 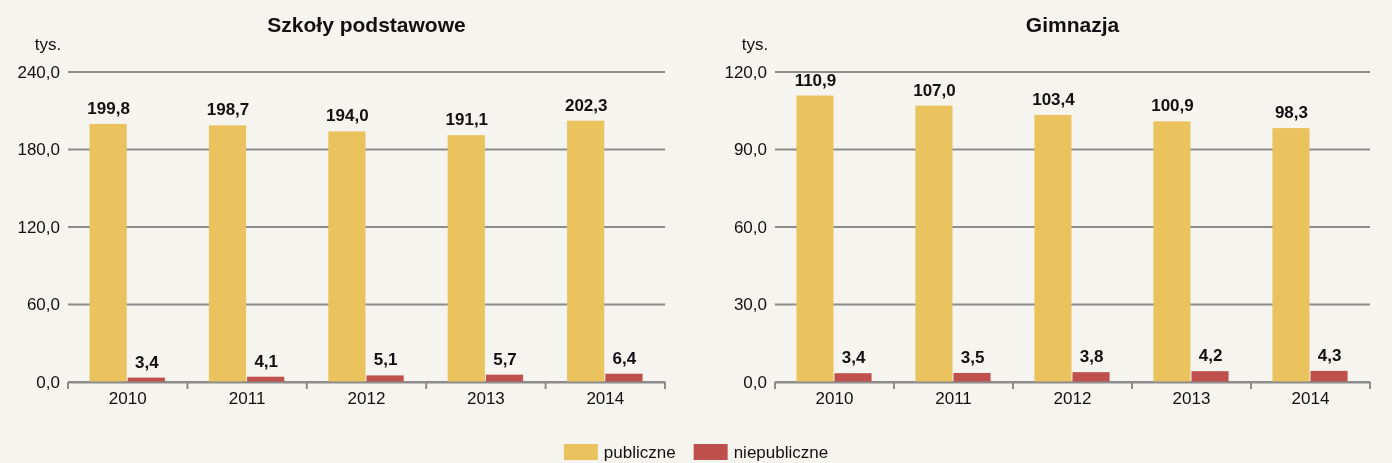 I want to click on data-label: 4,3, so click(x=1329, y=355).